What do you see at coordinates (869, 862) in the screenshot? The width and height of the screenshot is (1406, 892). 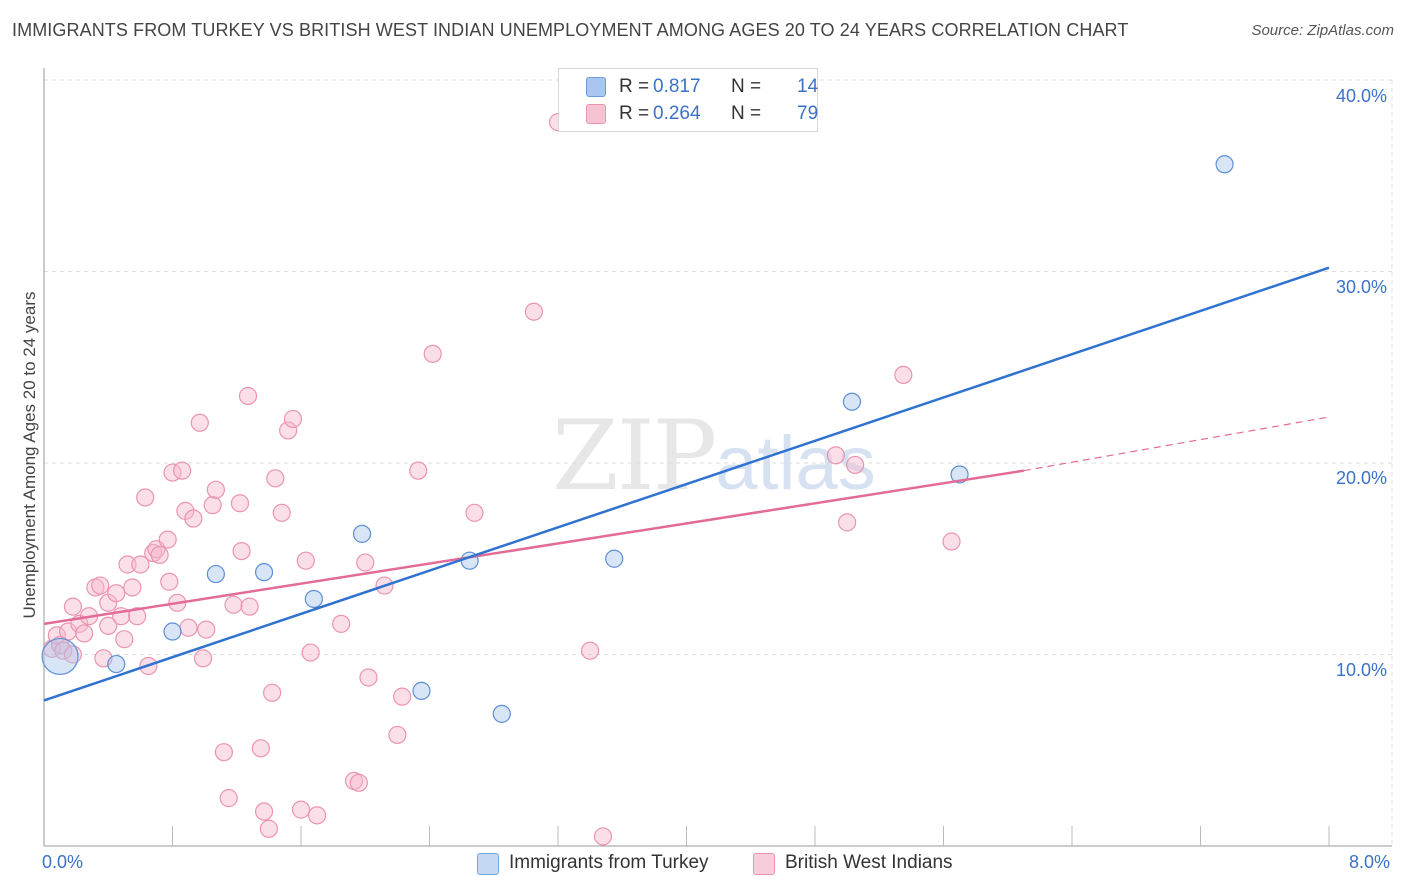 I see `bottom-legend-label-bwi: British West Indians` at bounding box center [869, 862].